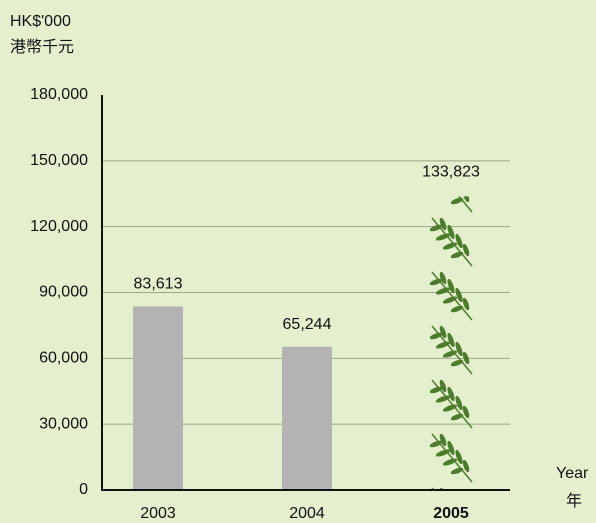  I want to click on y-axis-label-zh: 港幣千元, so click(42, 47).